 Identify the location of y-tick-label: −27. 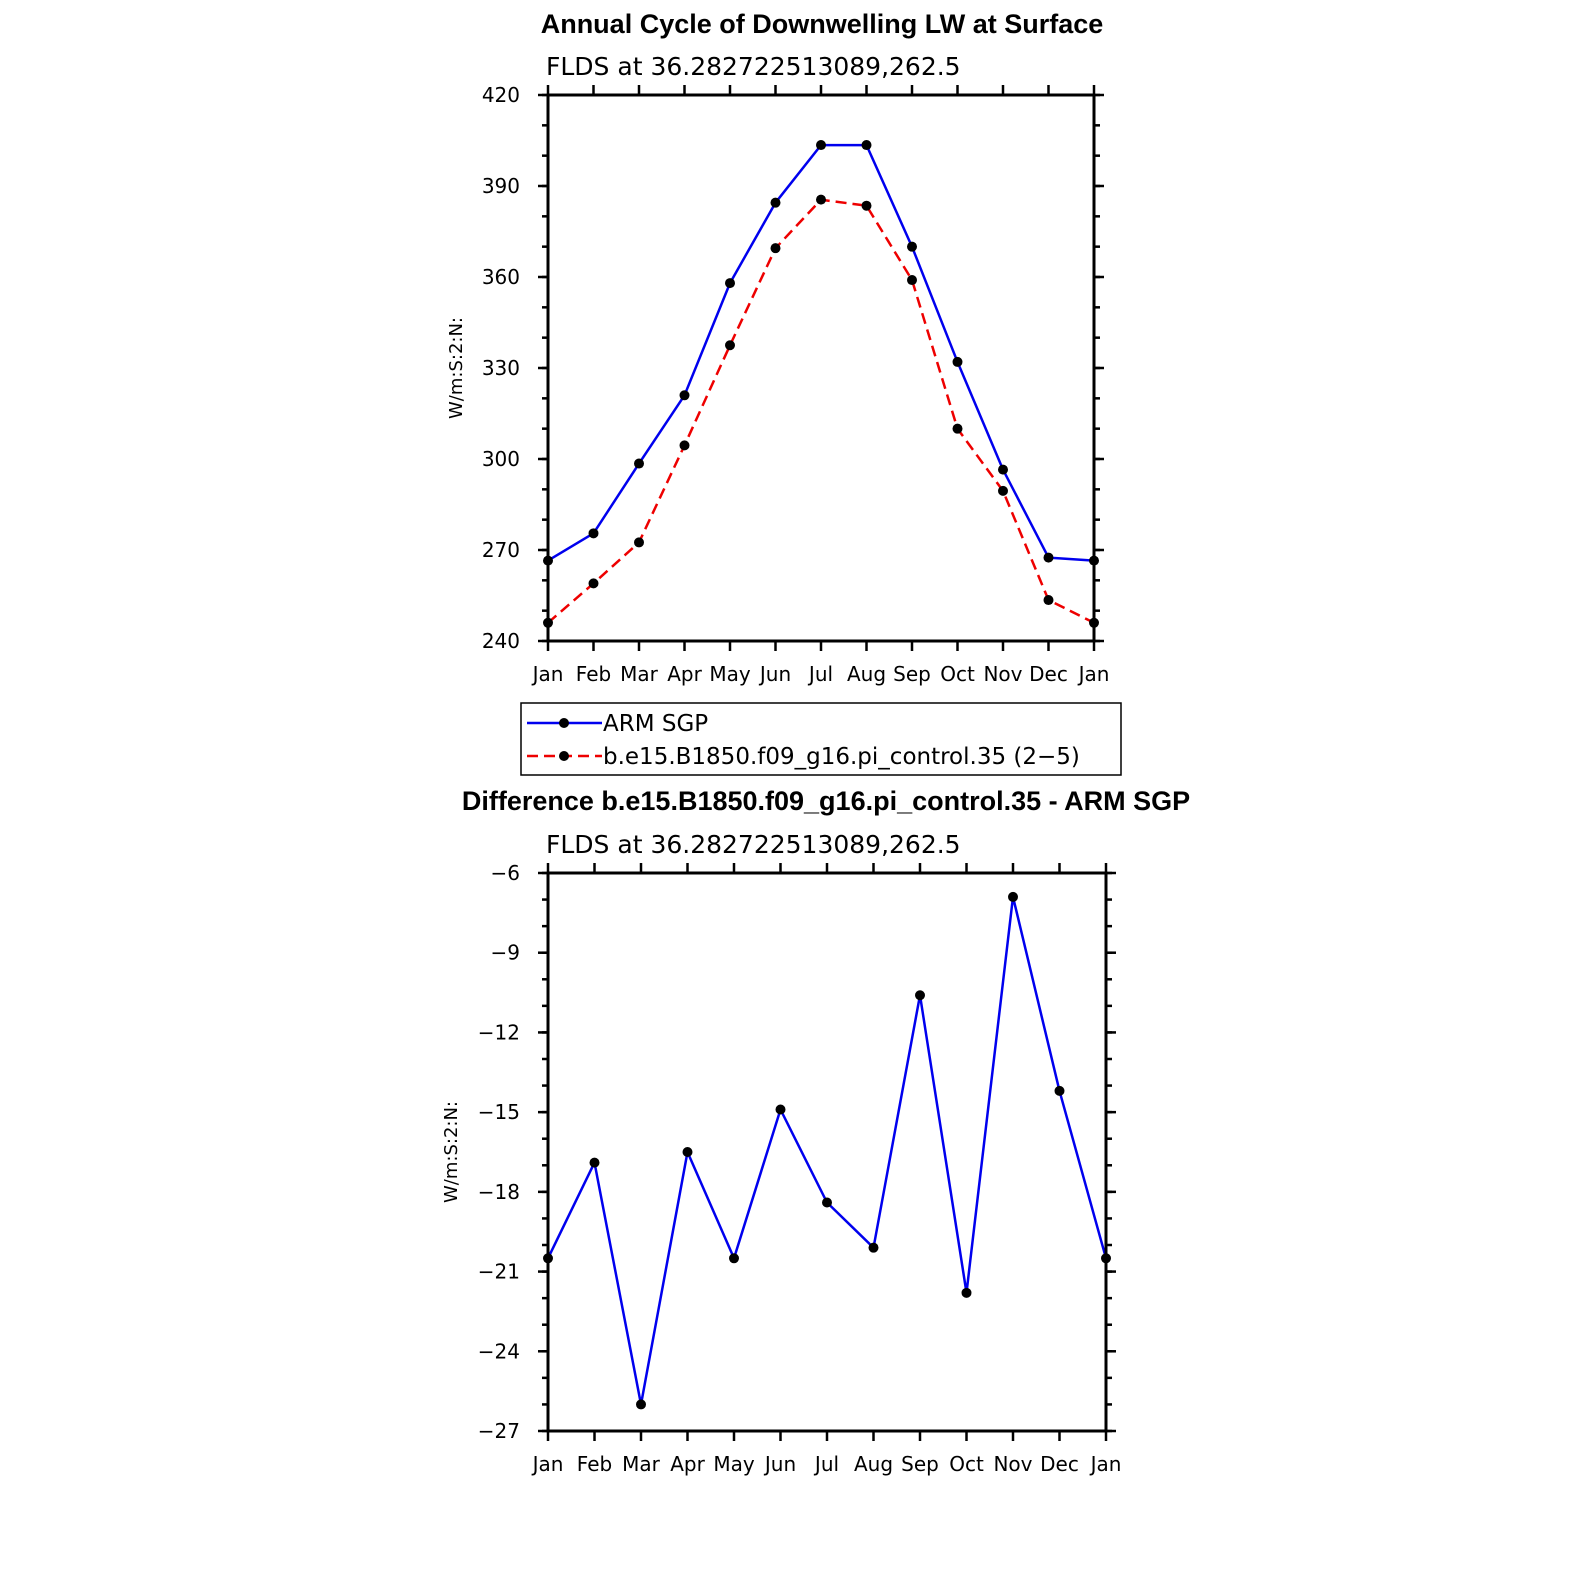
(499, 1431).